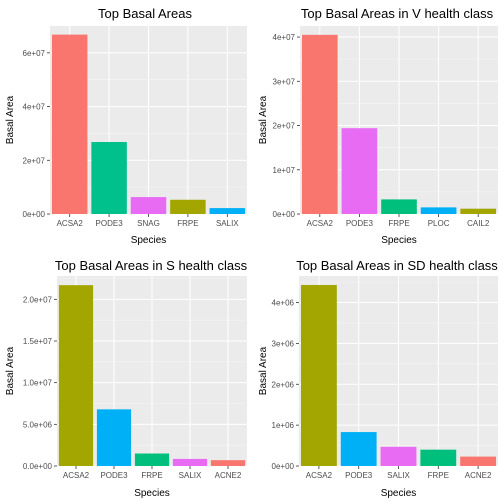 Image resolution: width=504 pixels, height=504 pixels. I want to click on bar-snag, so click(148, 205).